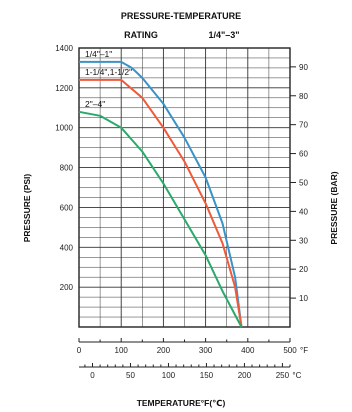 The width and height of the screenshot is (352, 412). What do you see at coordinates (290, 350) in the screenshot?
I see `x-tick-label-f: 500` at bounding box center [290, 350].